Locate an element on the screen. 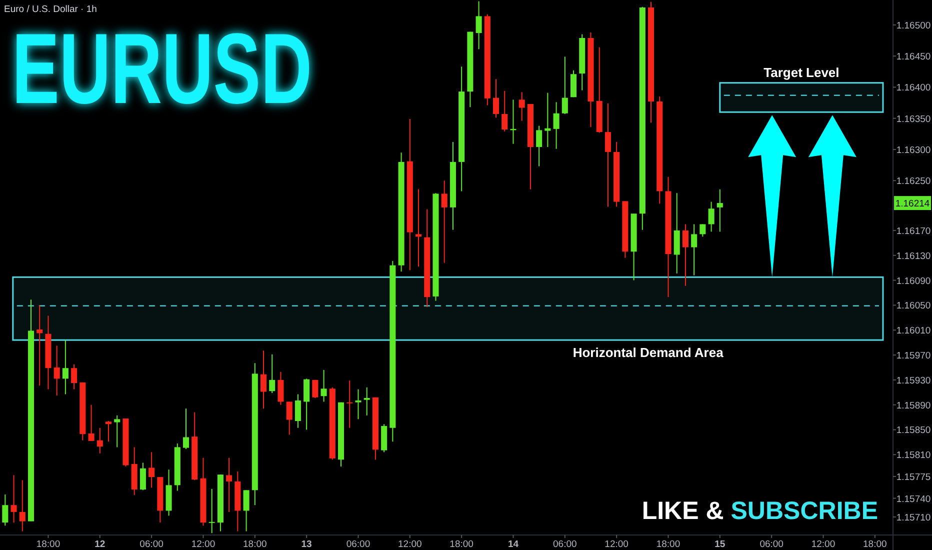 The image size is (932, 550). y-tick-label: 1.16010 is located at coordinates (913, 331).